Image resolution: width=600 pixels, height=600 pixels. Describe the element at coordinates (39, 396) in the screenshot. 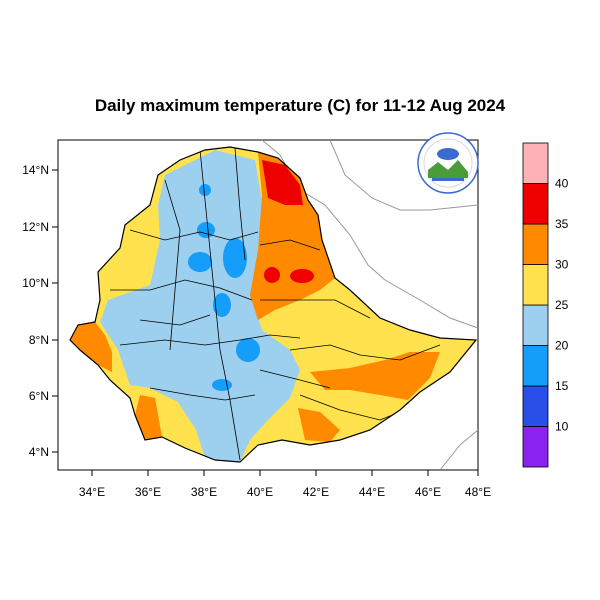

I see `y-tick-label: 6°N` at that location.